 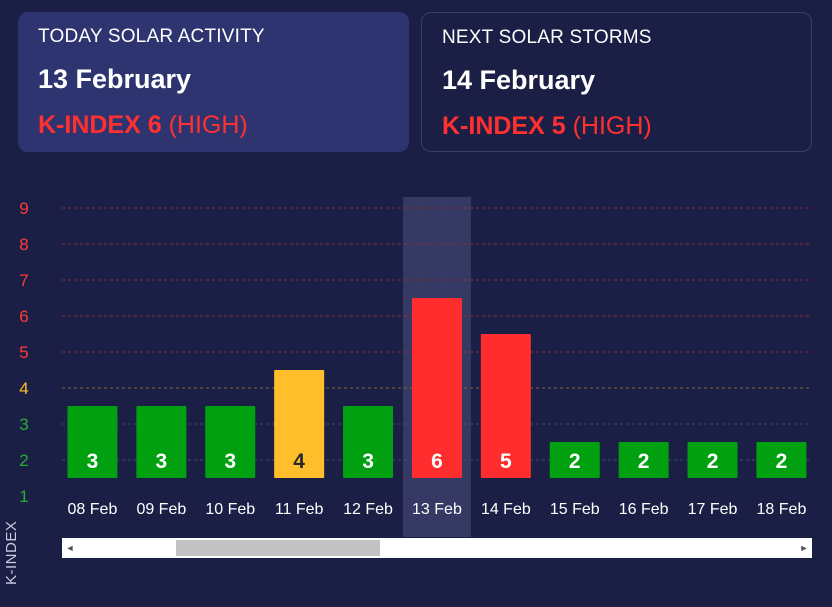 What do you see at coordinates (70, 548) in the screenshot?
I see `scroll-left-arrow-icon: ◄` at bounding box center [70, 548].